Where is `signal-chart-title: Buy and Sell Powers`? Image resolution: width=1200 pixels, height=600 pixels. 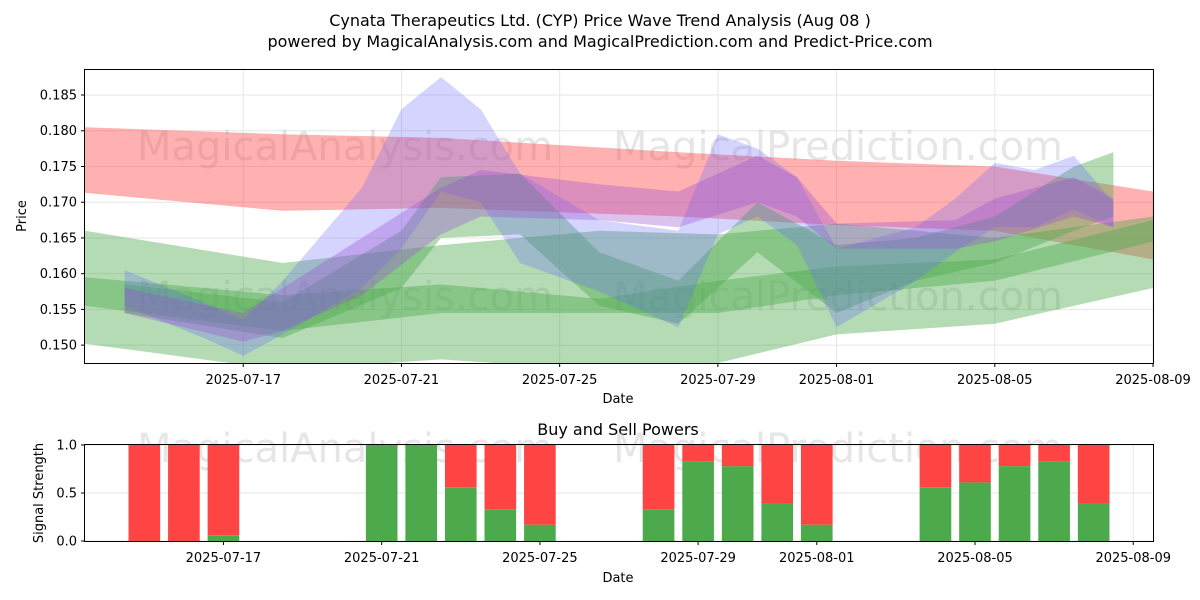
signal-chart-title: Buy and Sell Powers is located at coordinates (618, 429).